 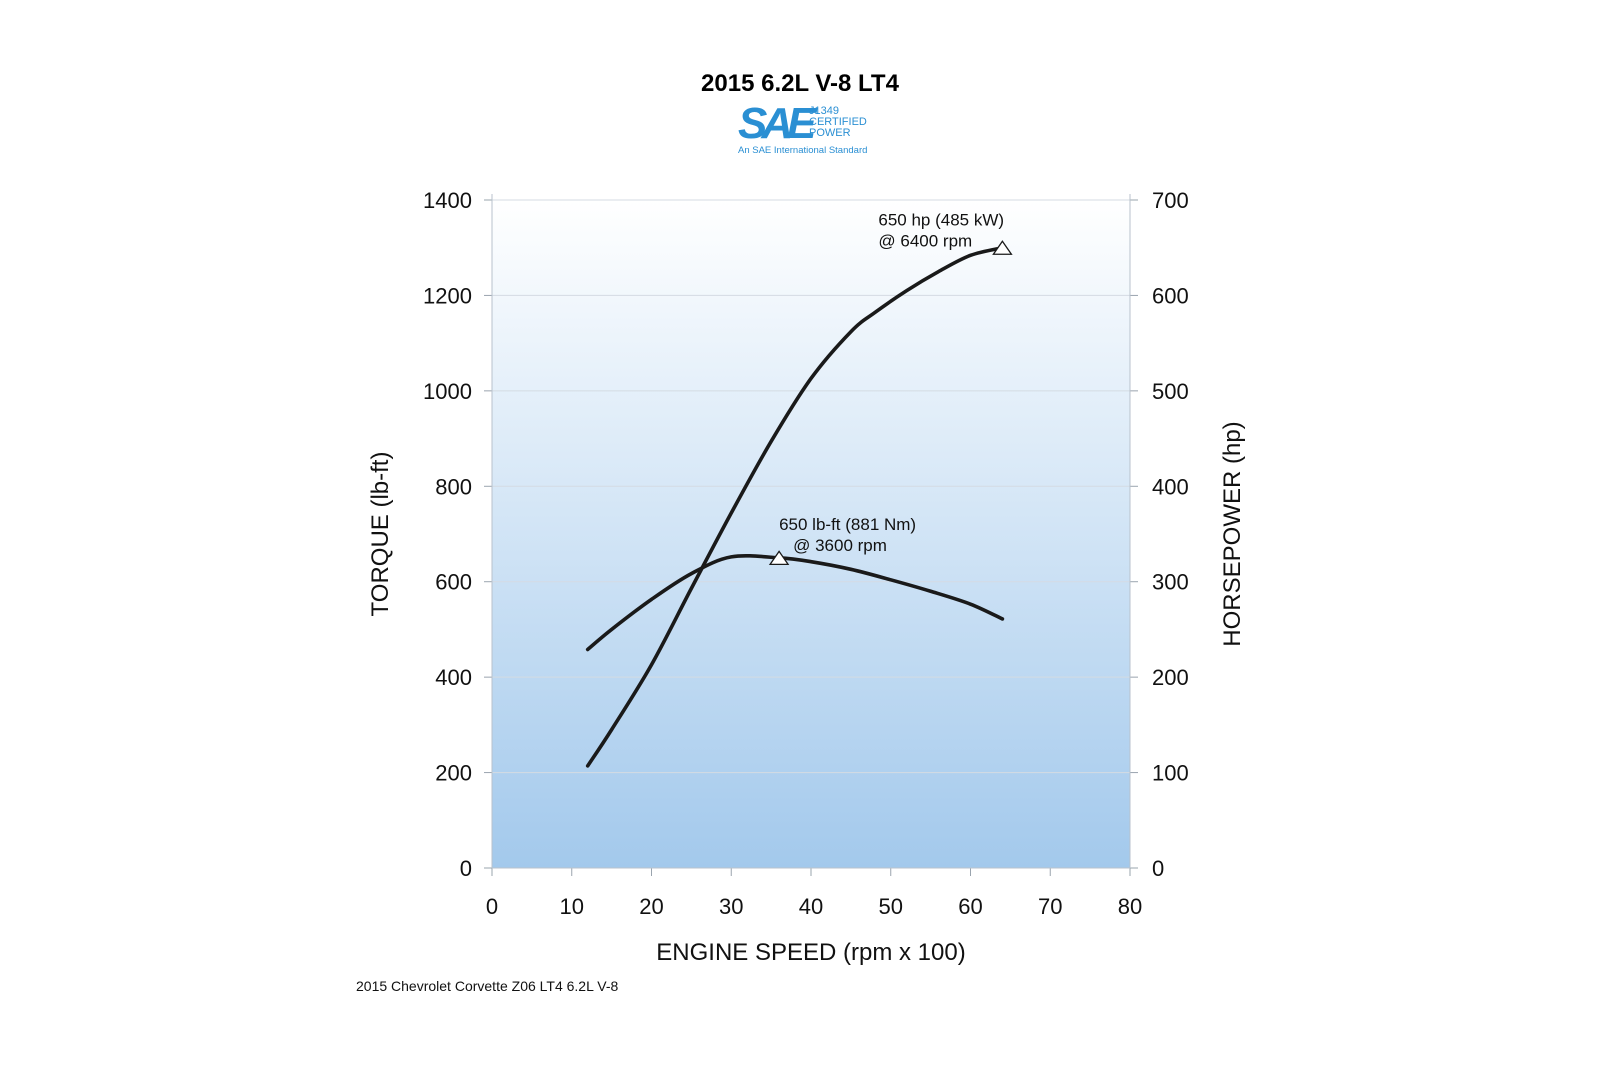 I want to click on horsepower-curve, so click(x=795, y=506).